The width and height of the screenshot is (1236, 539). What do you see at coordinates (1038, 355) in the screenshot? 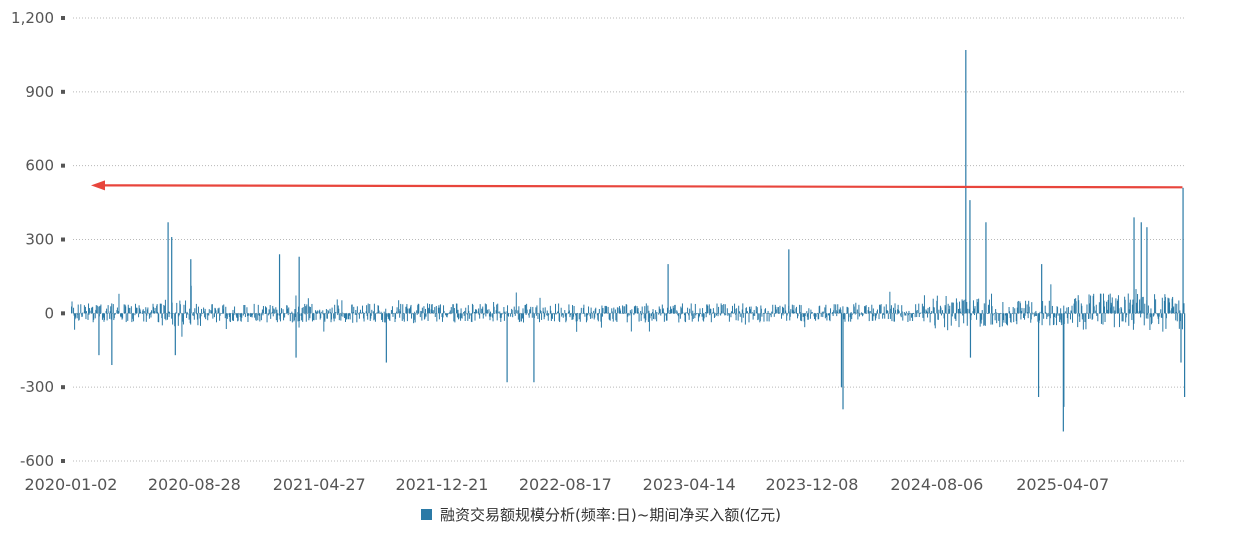
I see `data-bar-notable` at bounding box center [1038, 355].